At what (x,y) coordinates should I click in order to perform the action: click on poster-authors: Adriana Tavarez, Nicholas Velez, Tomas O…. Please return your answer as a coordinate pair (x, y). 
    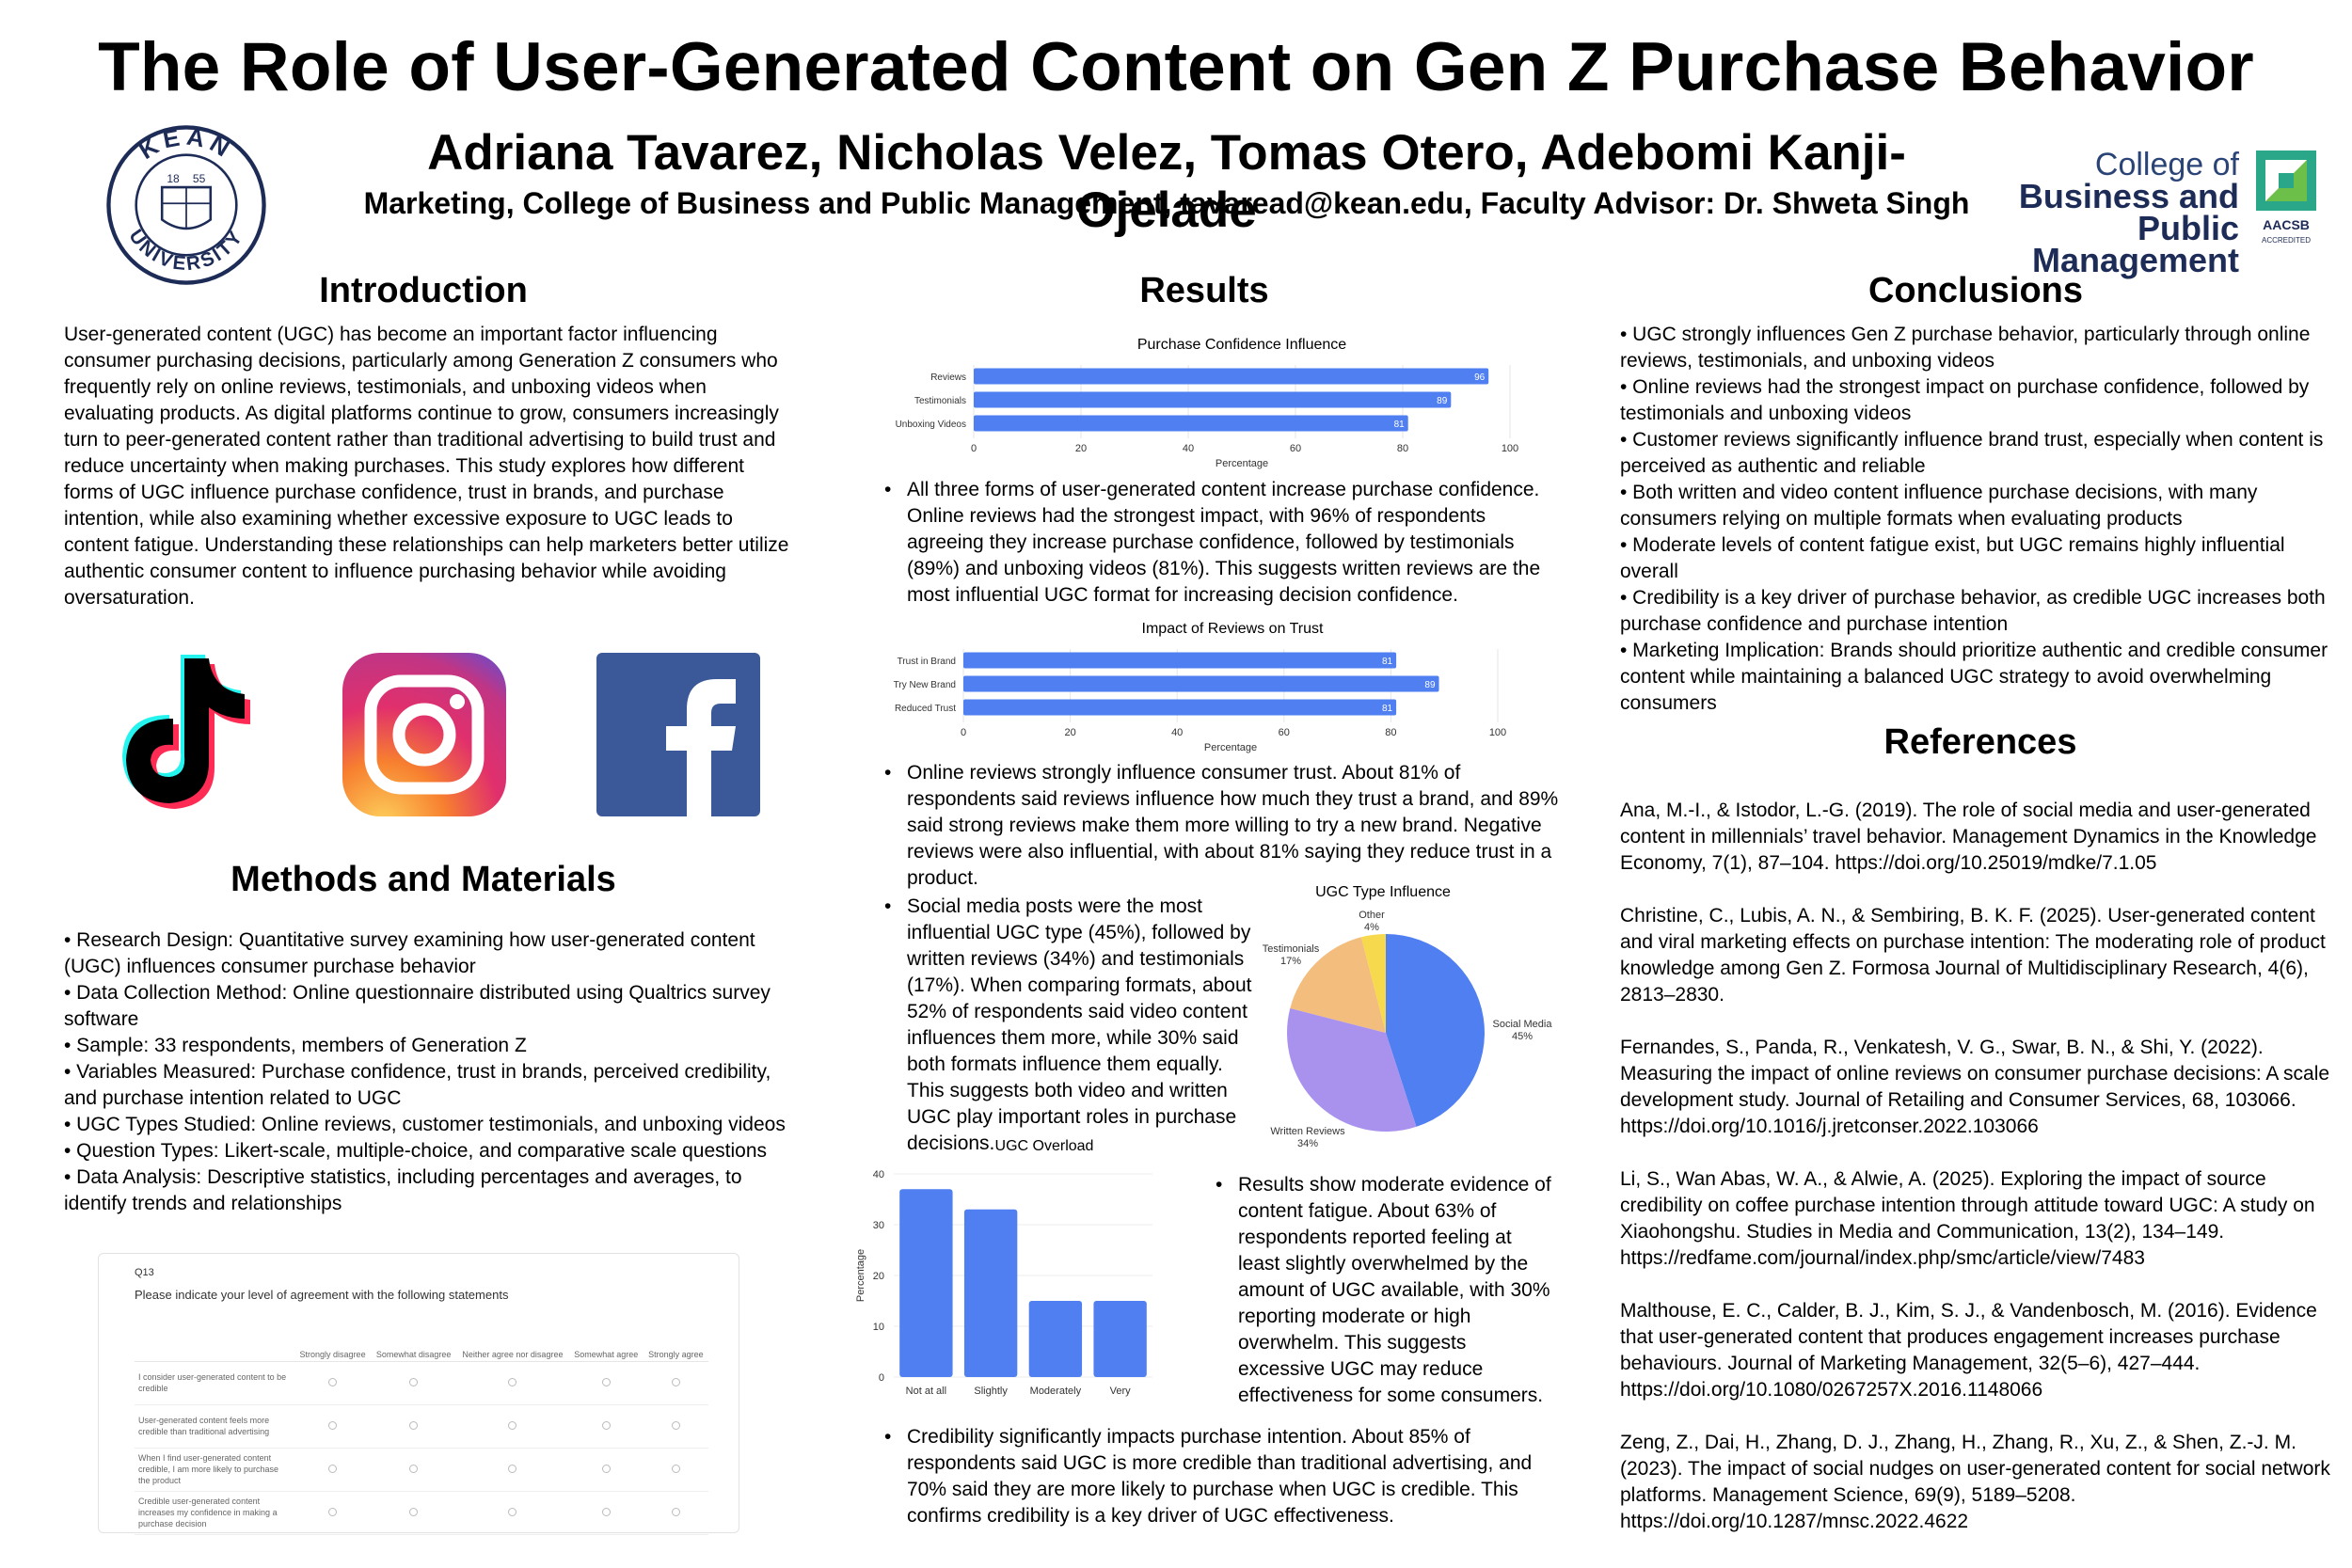
    Looking at the image, I should click on (1166, 181).